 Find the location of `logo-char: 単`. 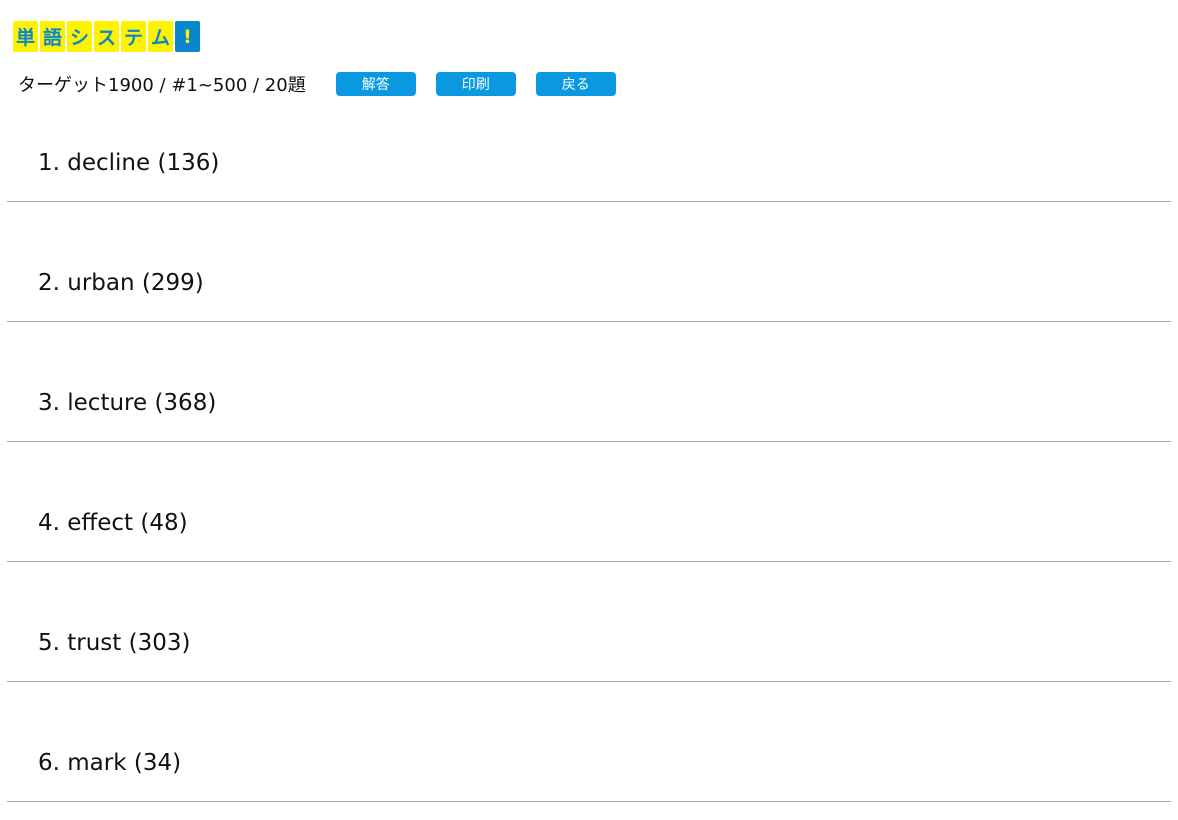

logo-char: 単 is located at coordinates (25, 36).